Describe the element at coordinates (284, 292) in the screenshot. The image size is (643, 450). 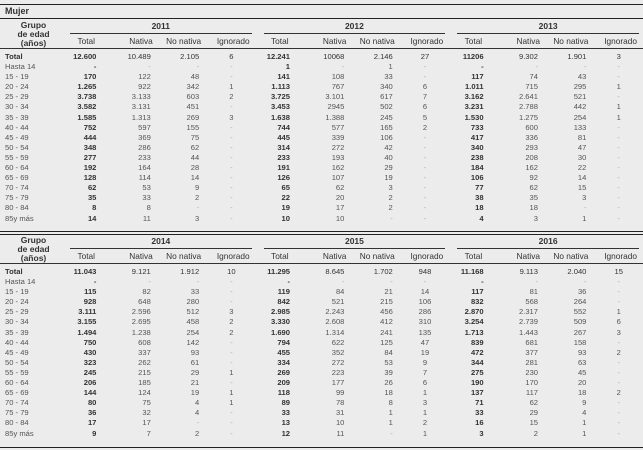
I see `cell-2015-total: 119` at that location.